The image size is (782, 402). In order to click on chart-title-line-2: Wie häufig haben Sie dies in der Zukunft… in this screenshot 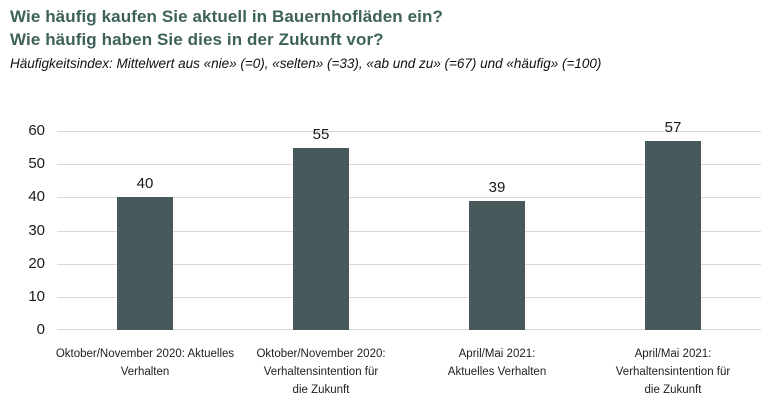, I will do `click(197, 39)`.